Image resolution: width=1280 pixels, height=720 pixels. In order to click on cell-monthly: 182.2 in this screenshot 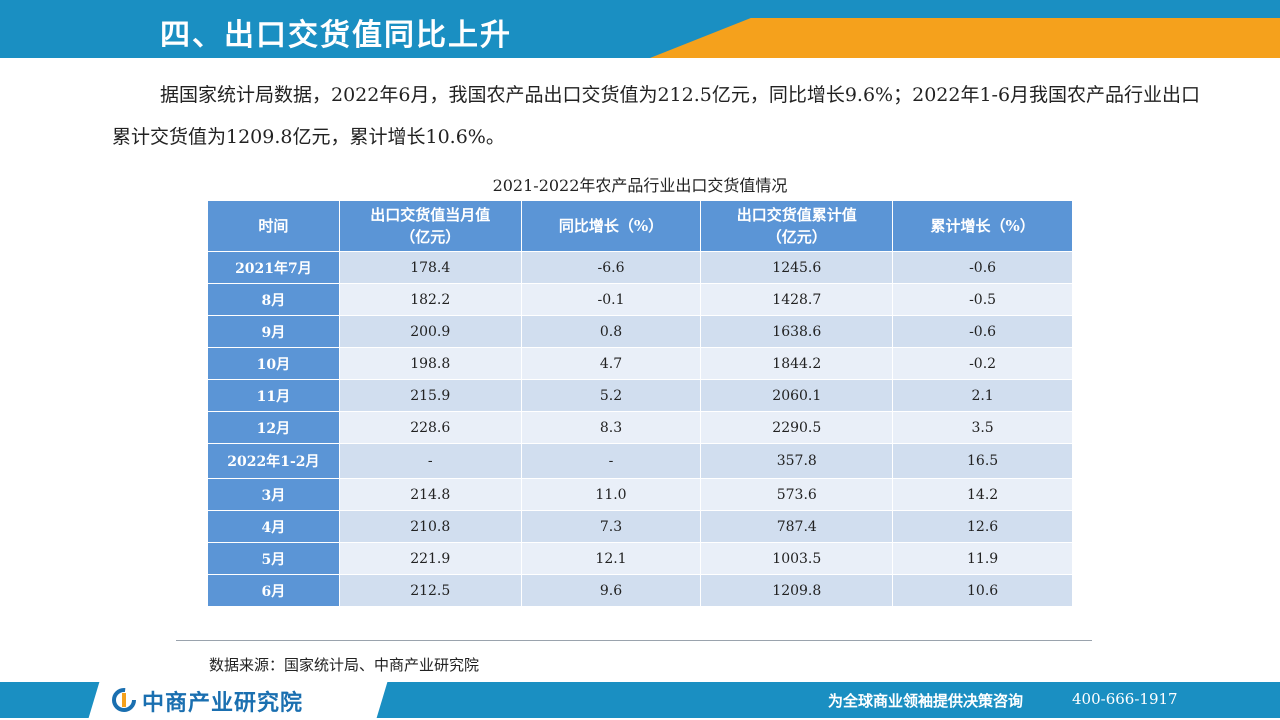, I will do `click(430, 299)`.